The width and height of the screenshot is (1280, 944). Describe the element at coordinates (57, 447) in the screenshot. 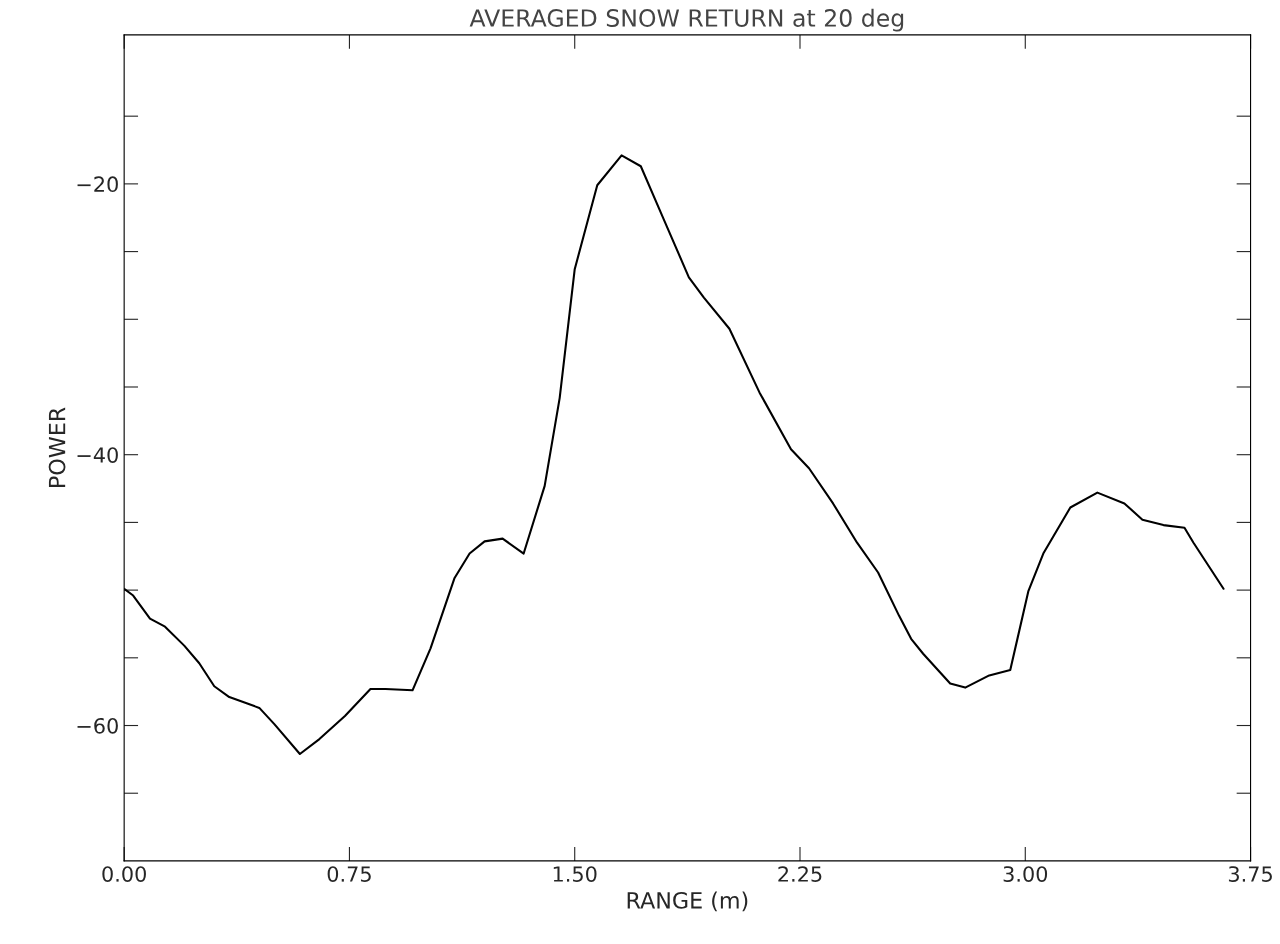

I see `y-axis-title: POWER` at that location.